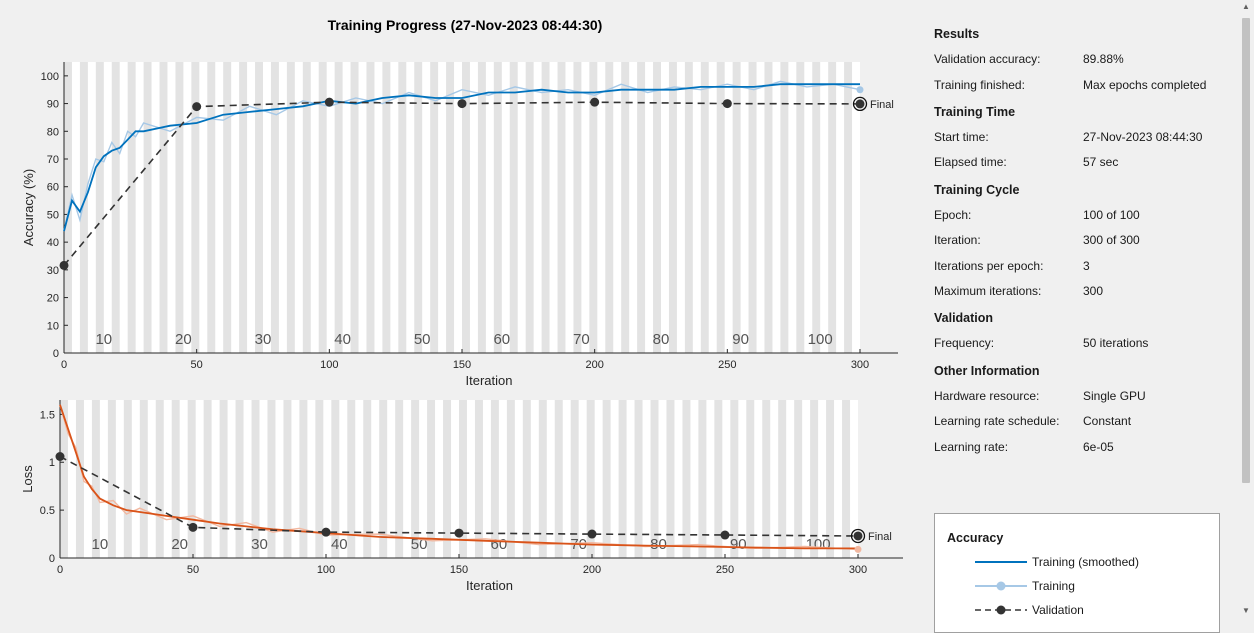 The image size is (1254, 633). Describe the element at coordinates (64, 365) in the screenshot. I see `accuracy-x-tick-label: 0` at that location.